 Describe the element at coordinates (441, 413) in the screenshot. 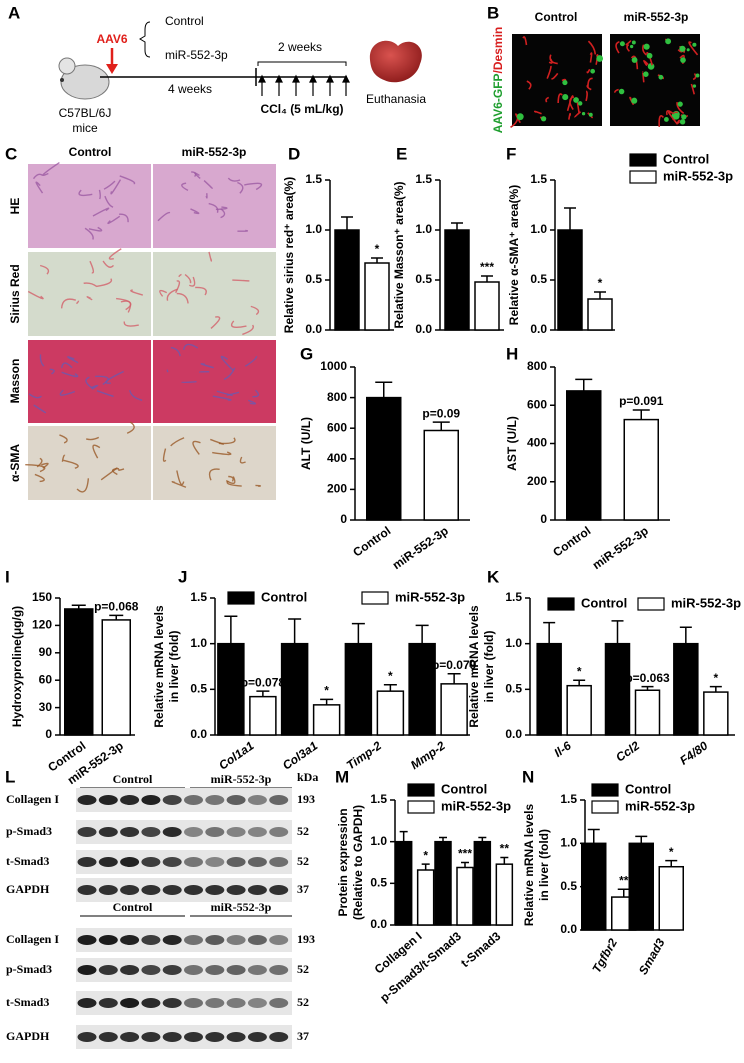

I see `significance-label: p=0.09` at that location.